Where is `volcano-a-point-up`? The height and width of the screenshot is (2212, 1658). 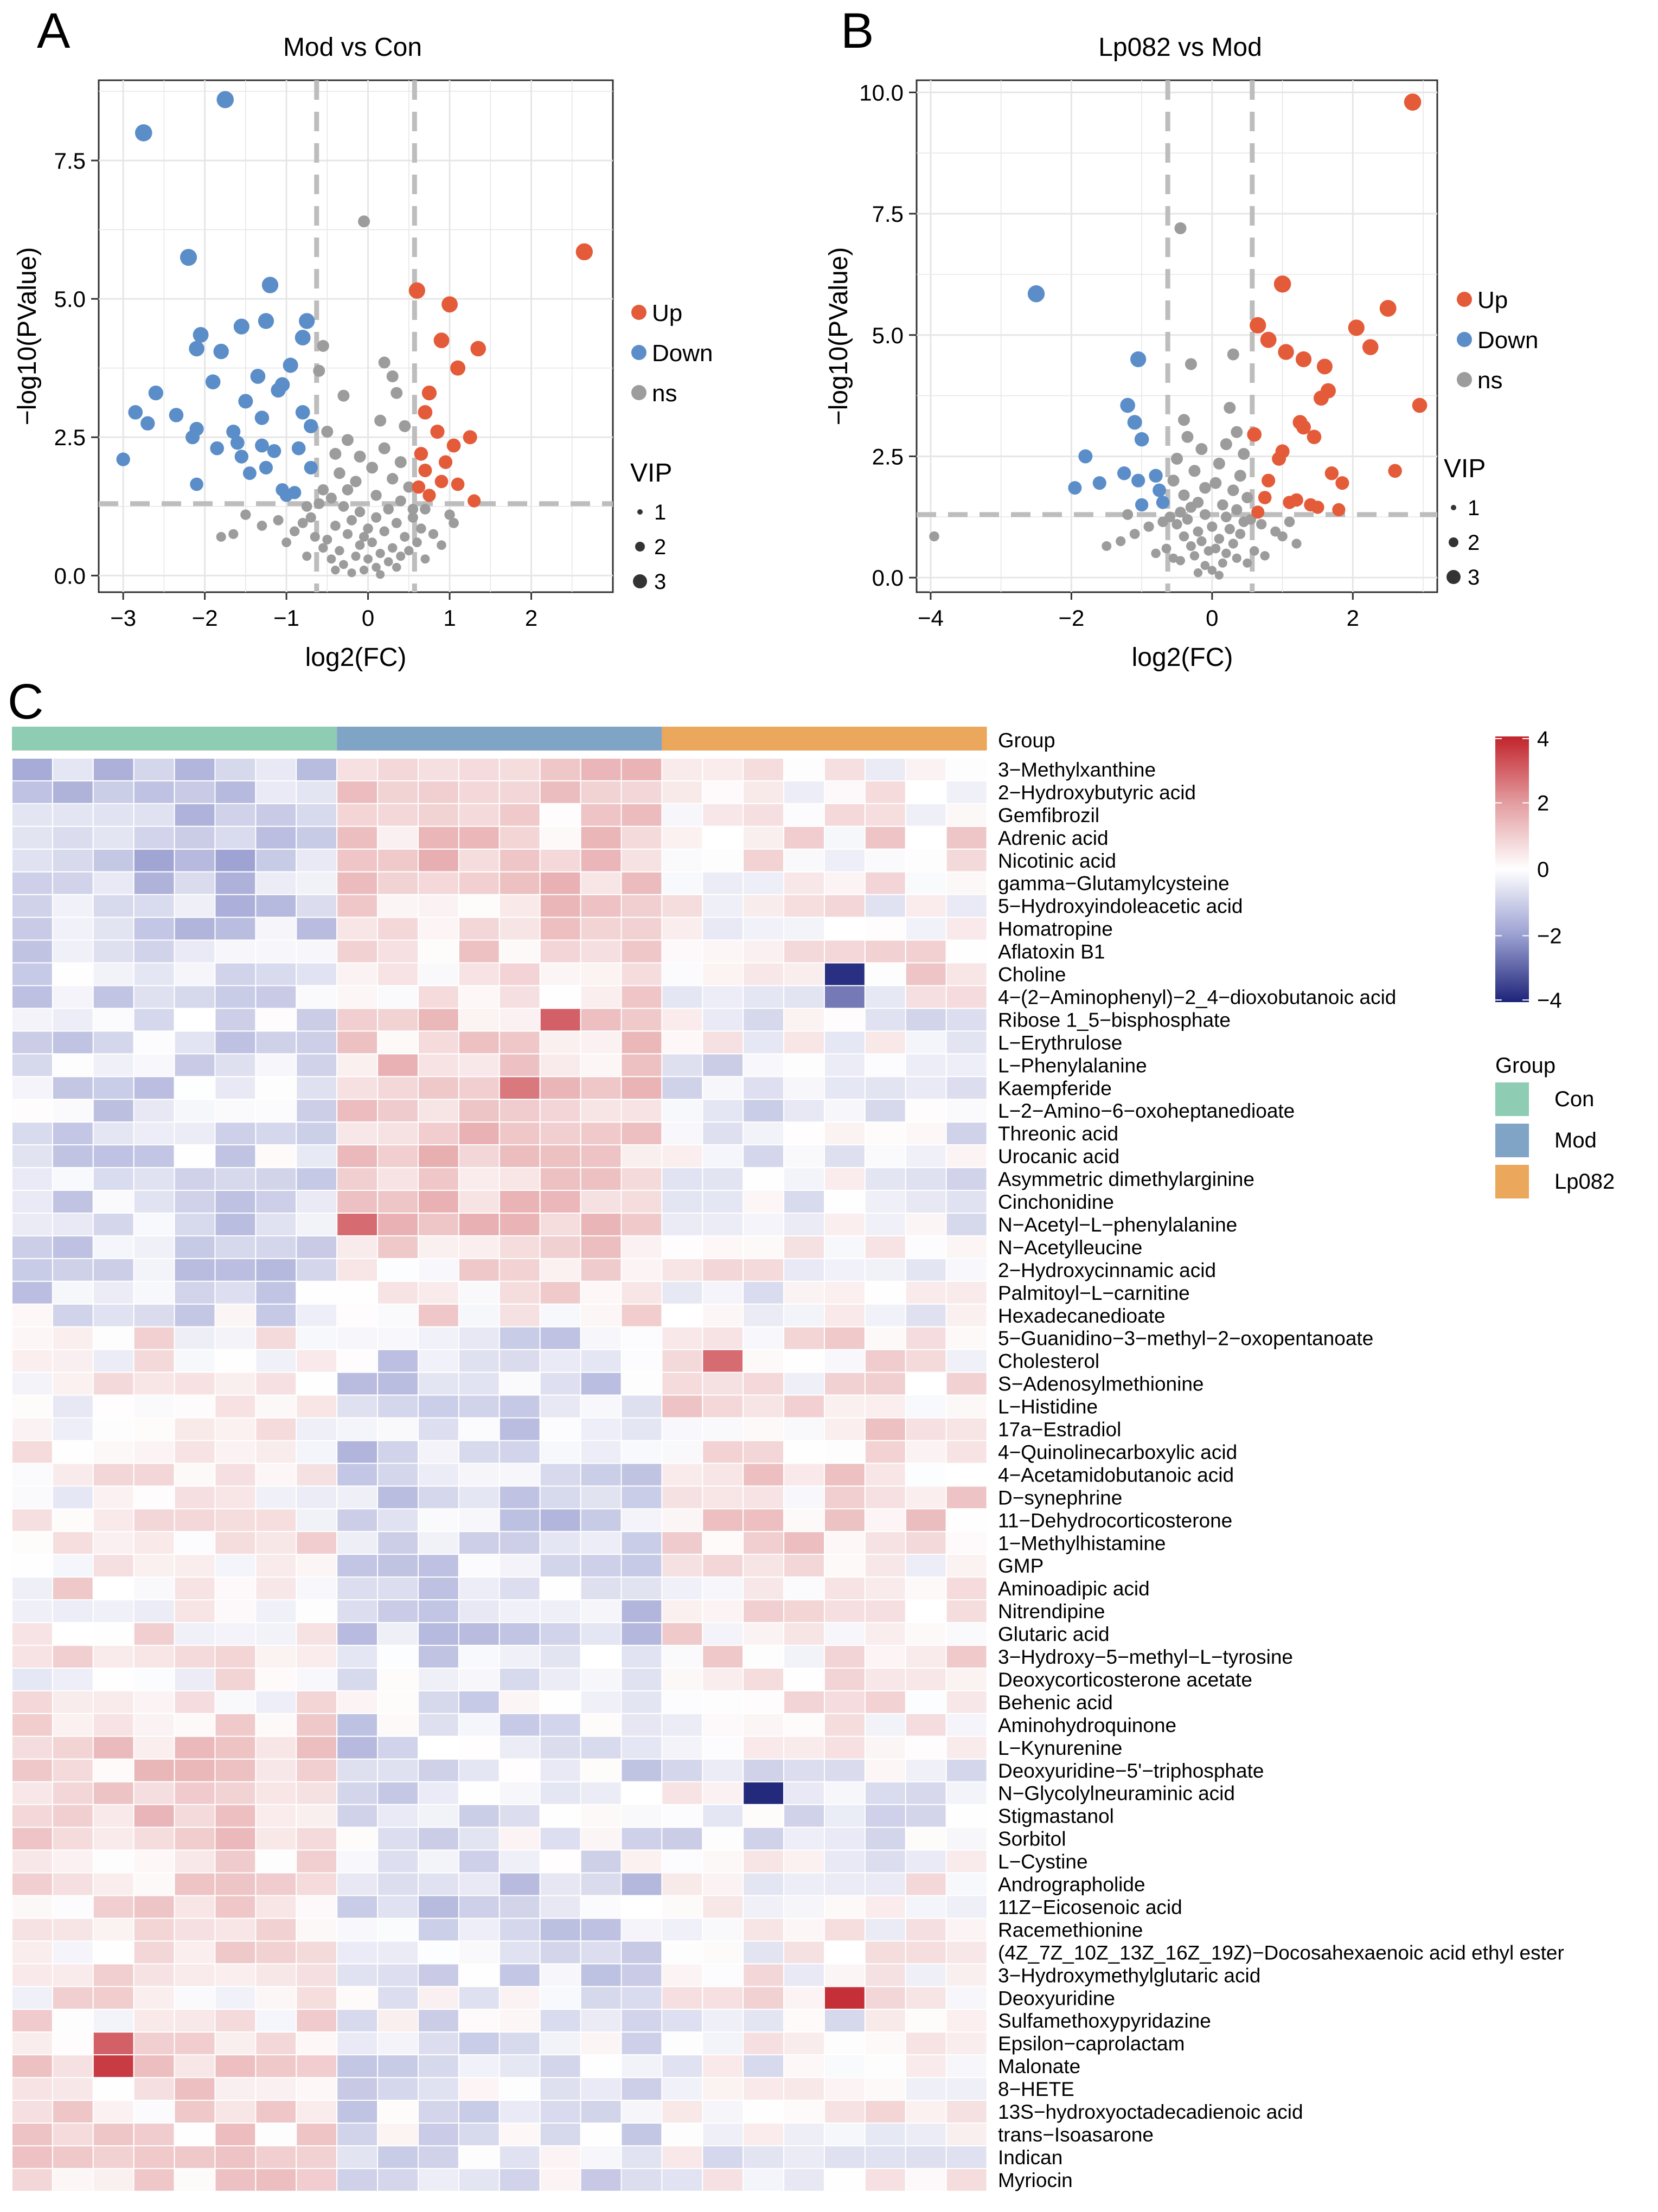 volcano-a-point-up is located at coordinates (429, 393).